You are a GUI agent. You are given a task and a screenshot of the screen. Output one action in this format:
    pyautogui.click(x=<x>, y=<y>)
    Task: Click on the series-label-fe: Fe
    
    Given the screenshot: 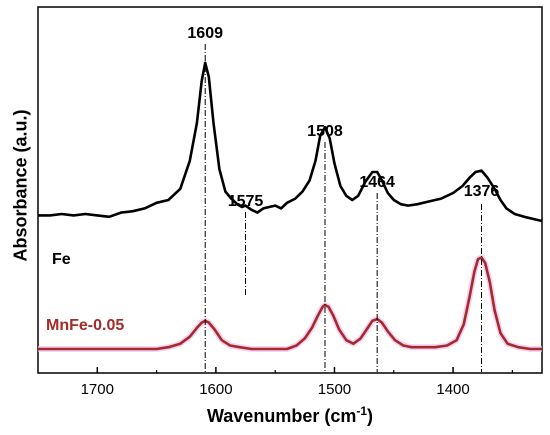 What is the action you would take?
    pyautogui.click(x=61, y=259)
    